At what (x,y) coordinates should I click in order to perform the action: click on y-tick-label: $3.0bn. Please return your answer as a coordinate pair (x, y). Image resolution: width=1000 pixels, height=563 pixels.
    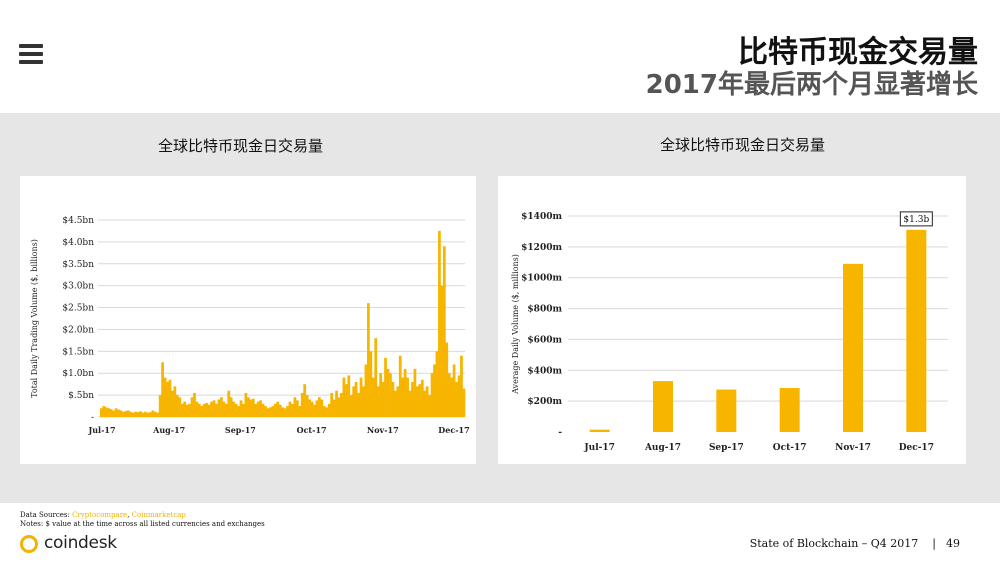
    Looking at the image, I should click on (78, 287).